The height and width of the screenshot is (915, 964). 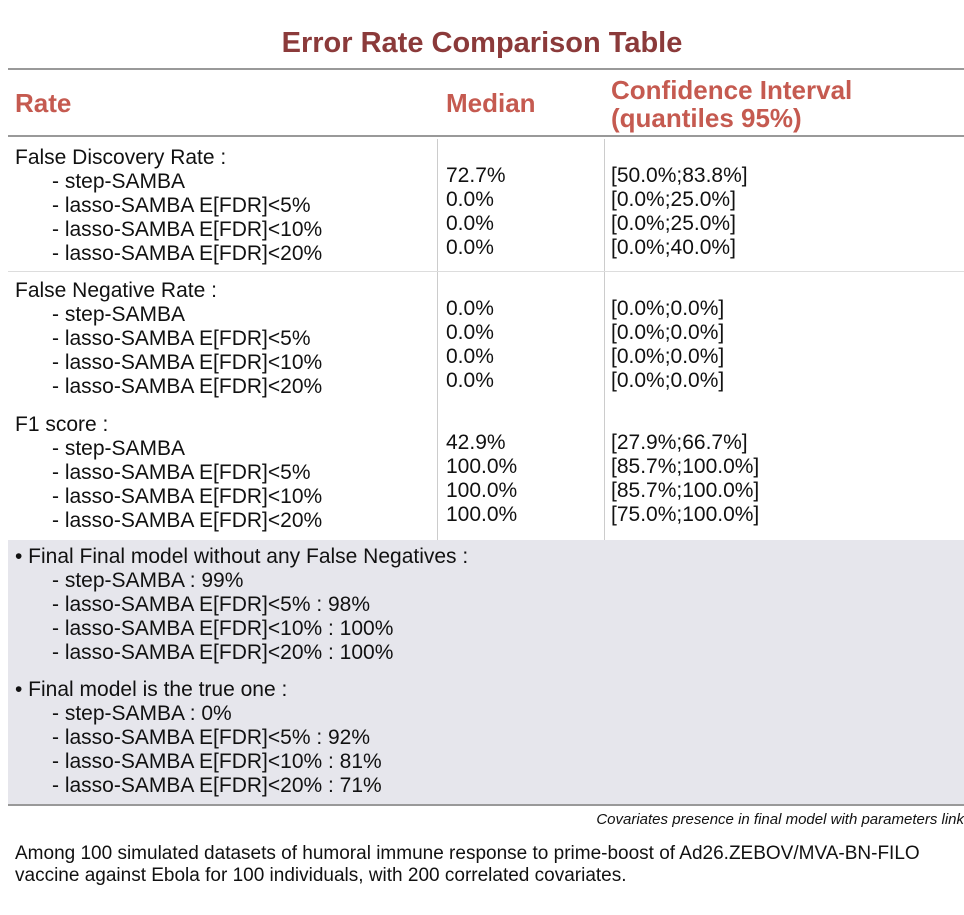 What do you see at coordinates (491, 103) in the screenshot?
I see `header-cell: Median` at bounding box center [491, 103].